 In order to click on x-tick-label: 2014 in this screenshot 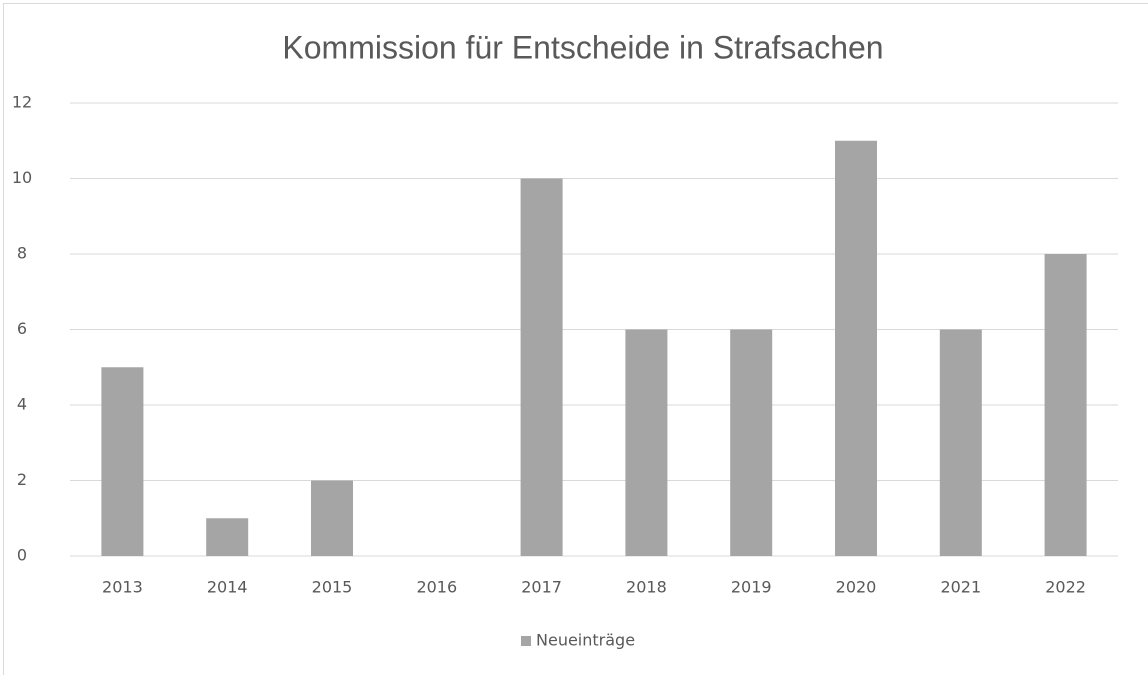, I will do `click(227, 587)`.